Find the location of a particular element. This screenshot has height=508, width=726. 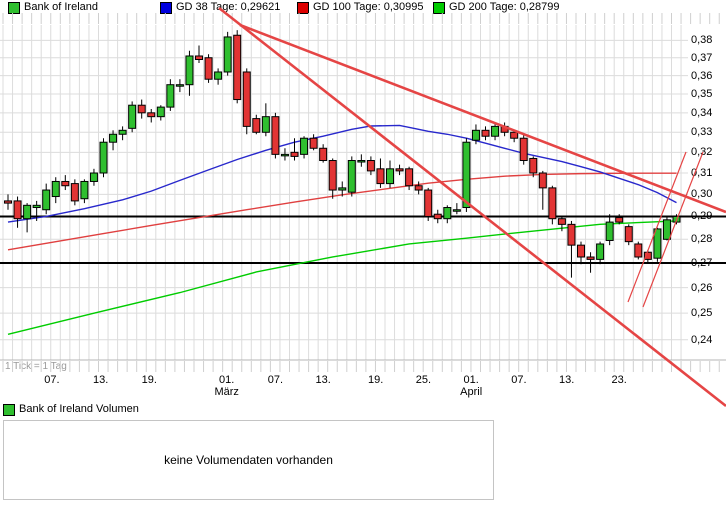

gd100-swatch-icon is located at coordinates (303, 8).